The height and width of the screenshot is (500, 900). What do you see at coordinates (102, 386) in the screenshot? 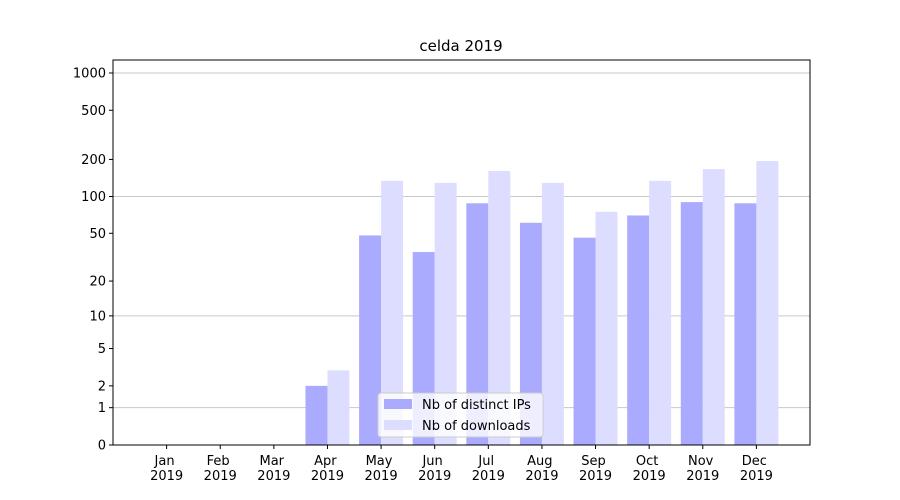
I see `y-tick-label: 2` at bounding box center [102, 386].